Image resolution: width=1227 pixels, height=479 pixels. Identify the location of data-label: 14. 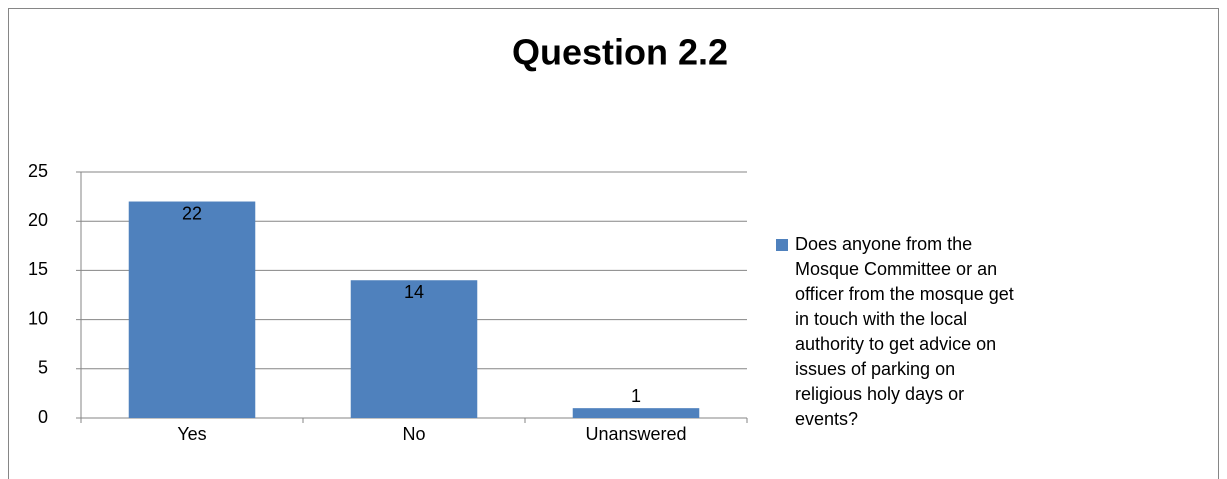
(414, 292).